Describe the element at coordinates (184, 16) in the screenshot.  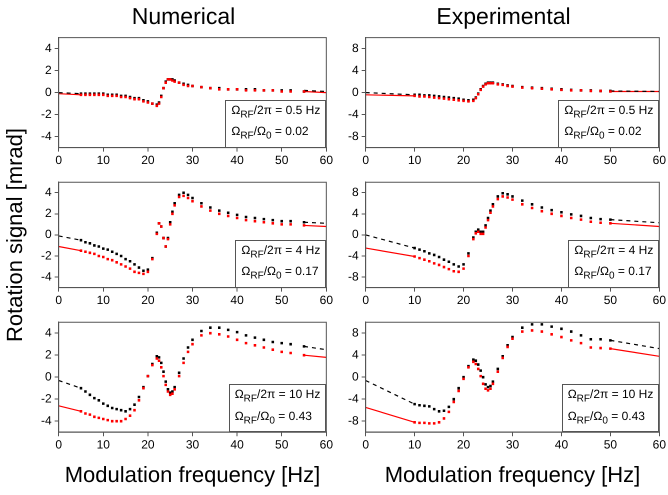
I see `chart-title: Numerical` at that location.